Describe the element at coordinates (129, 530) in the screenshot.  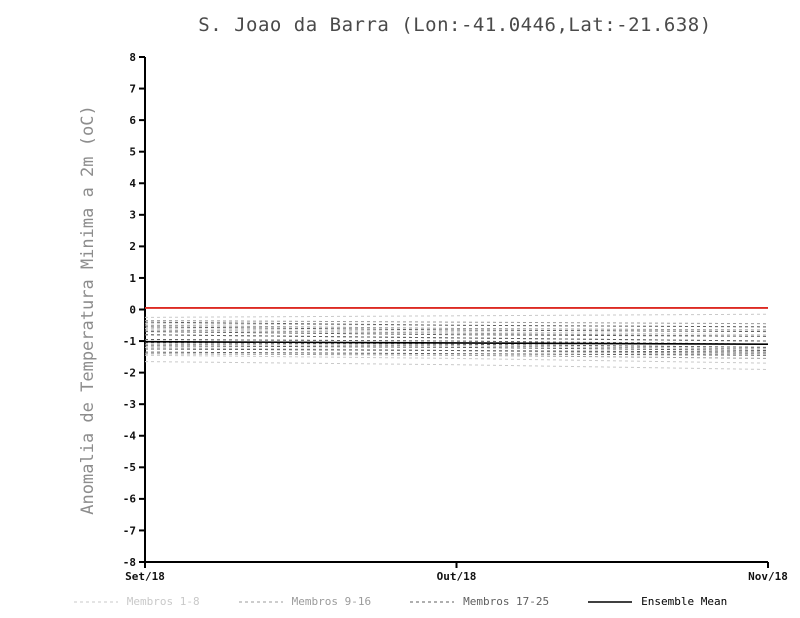
I see `svg-text: -7` at that location.